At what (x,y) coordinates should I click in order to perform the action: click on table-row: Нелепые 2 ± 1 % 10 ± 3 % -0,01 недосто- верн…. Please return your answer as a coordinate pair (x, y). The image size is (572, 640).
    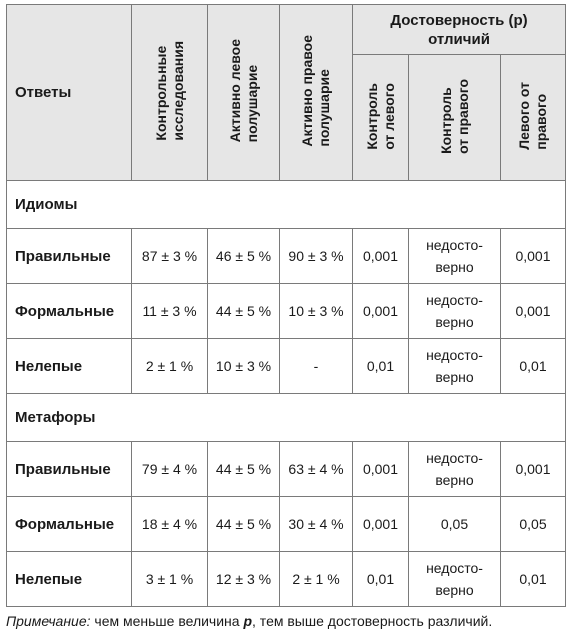
    Looking at the image, I should click on (286, 366).